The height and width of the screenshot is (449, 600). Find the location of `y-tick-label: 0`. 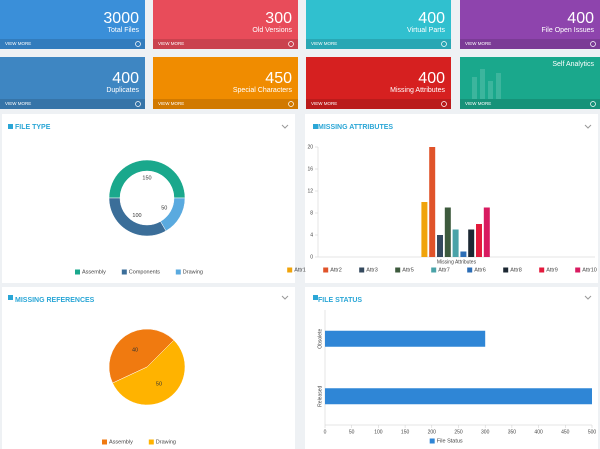

y-tick-label: 0 is located at coordinates (311, 257).